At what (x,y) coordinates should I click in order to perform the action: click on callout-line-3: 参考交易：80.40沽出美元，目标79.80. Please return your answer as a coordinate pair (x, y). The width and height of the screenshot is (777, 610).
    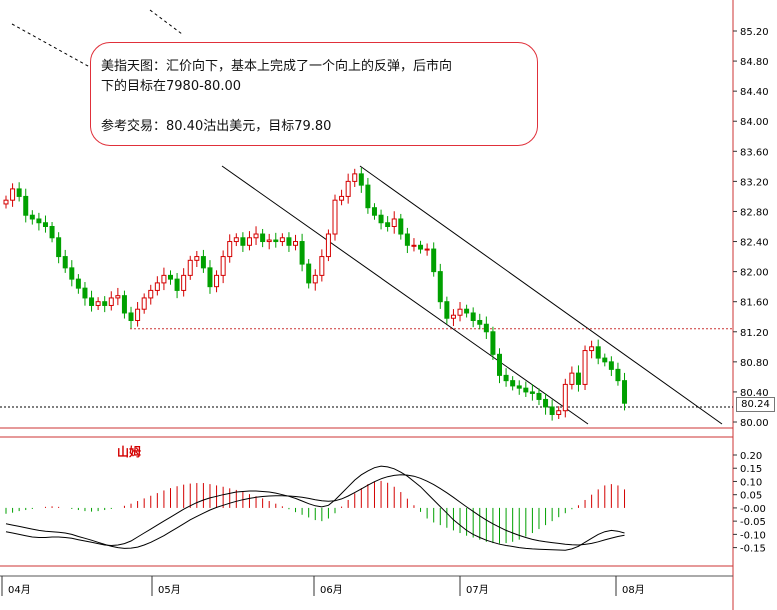
    Looking at the image, I should click on (216, 126).